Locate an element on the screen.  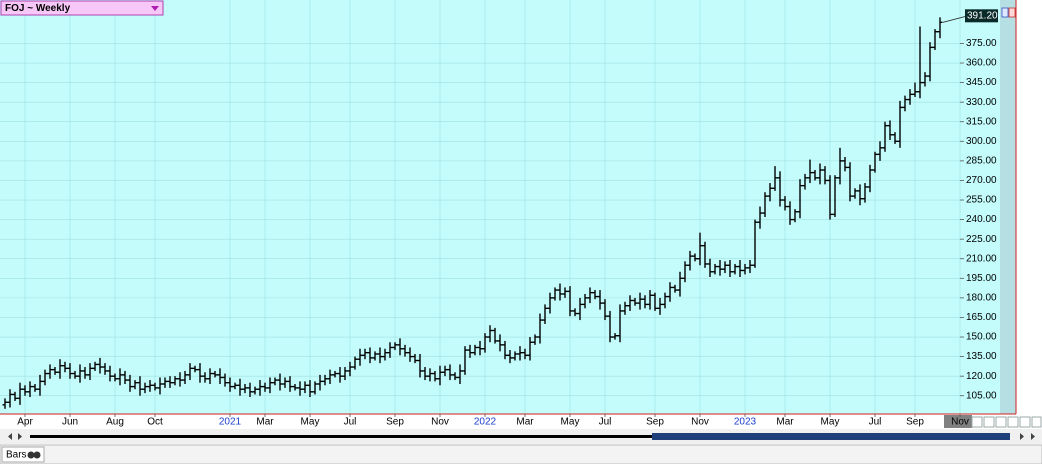
y-tick-label: 120.00 is located at coordinates (981, 376).